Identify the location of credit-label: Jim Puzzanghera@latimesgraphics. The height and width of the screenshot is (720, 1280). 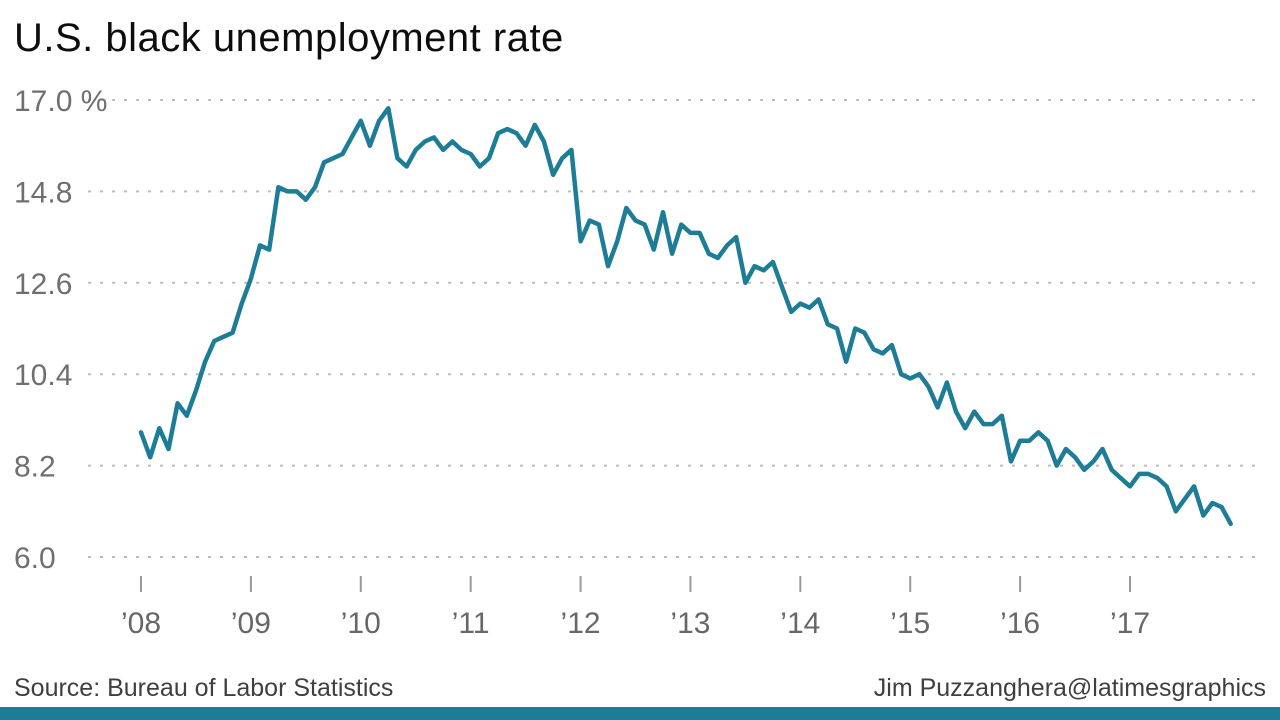
(1069, 688).